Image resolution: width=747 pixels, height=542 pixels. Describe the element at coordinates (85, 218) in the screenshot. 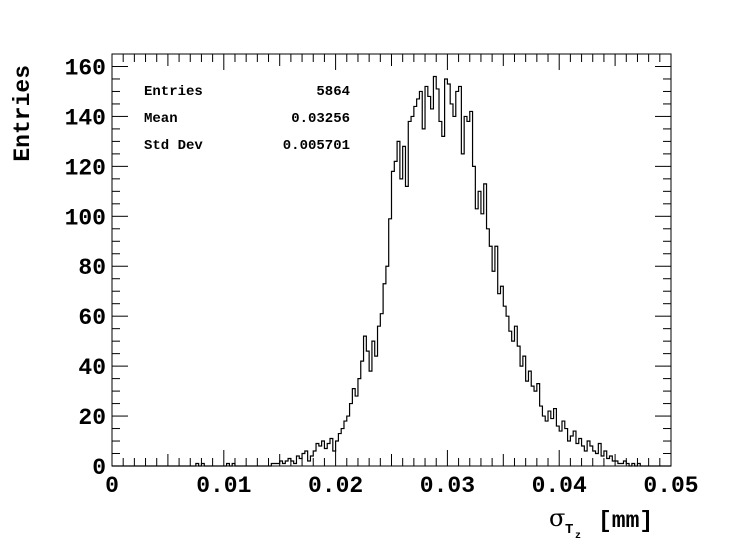

I see `y-tick-label: 100` at that location.